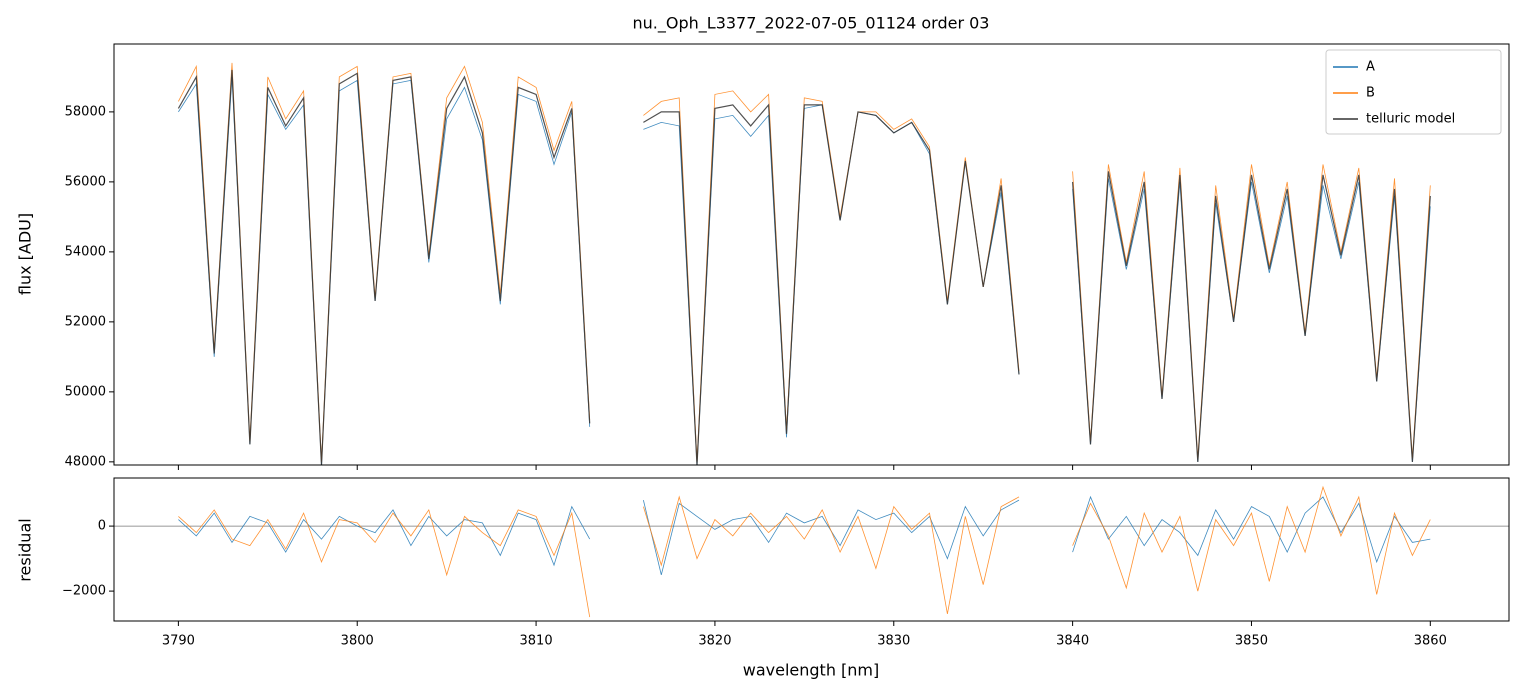  Describe the element at coordinates (714, 641) in the screenshot. I see `x-tick-label: 3820` at that location.